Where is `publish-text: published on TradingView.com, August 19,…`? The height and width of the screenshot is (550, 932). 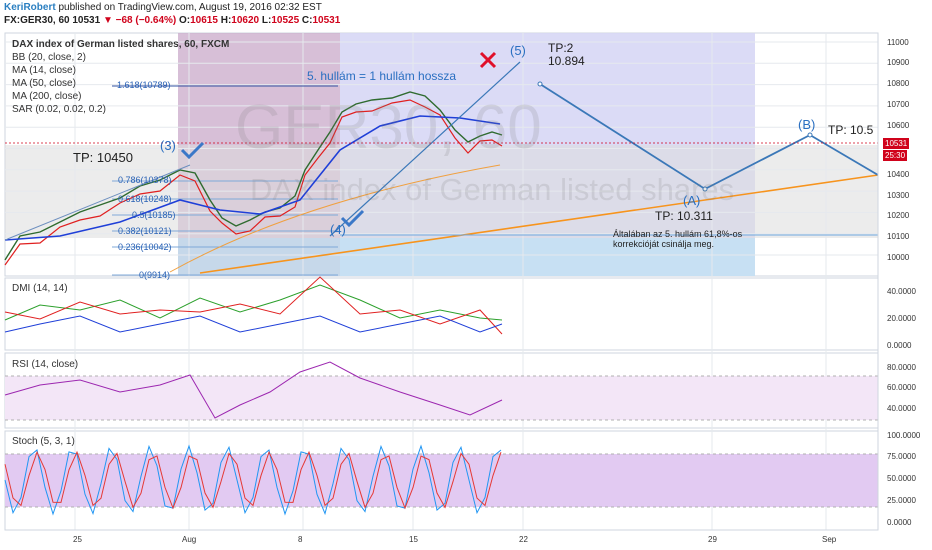 publish-text: published on TradingView.com, August 19,… is located at coordinates (190, 7).